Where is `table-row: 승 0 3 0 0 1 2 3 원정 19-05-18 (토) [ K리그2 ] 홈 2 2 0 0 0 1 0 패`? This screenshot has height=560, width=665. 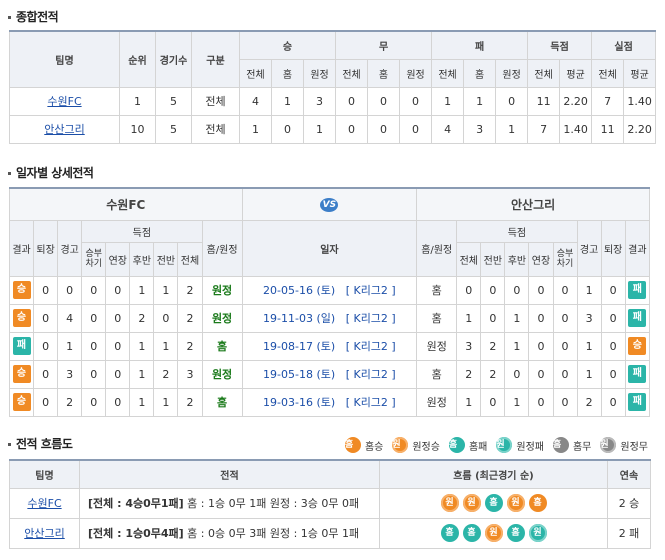
table-row: 승 0 3 0 0 1 2 3 원정 19-05-18 (토) [ K리그2 ] 홈 2 2 0 0 0 1 0 패 is located at coordinates (329, 374).